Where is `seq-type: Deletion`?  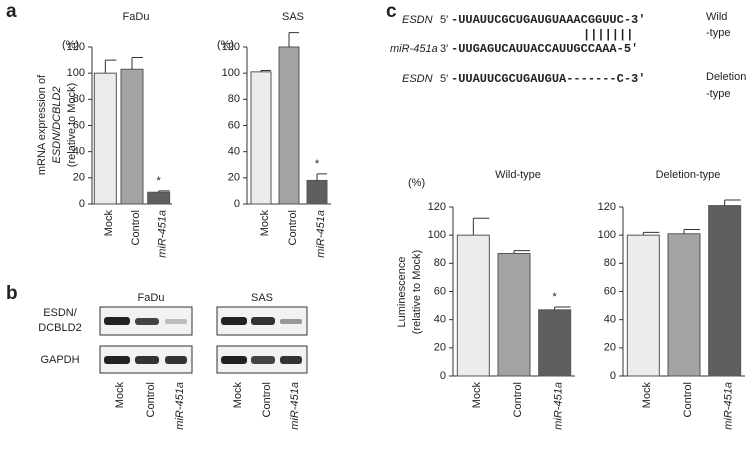 seq-type: Deletion is located at coordinates (726, 77).